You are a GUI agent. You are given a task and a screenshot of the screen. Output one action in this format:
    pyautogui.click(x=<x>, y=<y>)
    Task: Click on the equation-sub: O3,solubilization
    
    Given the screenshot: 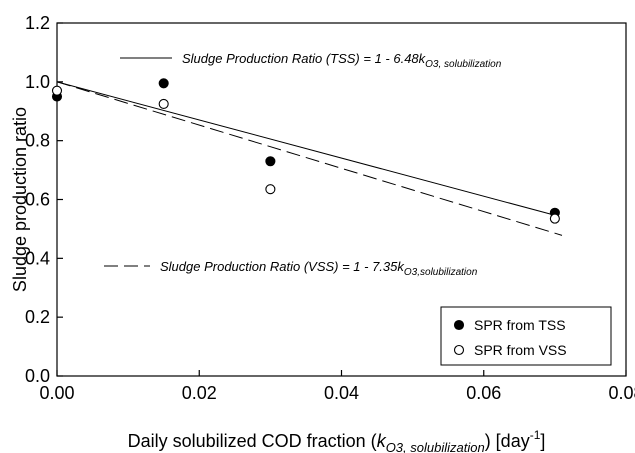 What is the action you would take?
    pyautogui.click(x=441, y=272)
    